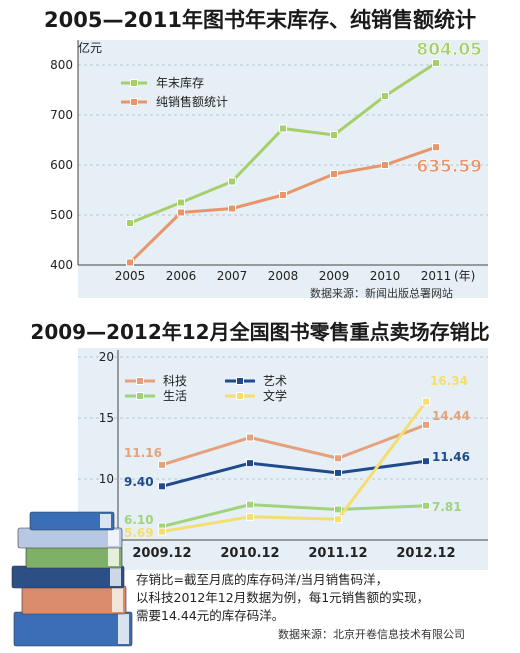 This screenshot has height=653, width=520. Describe the element at coordinates (106, 479) in the screenshot. I see `y-tick-label: 10` at that location.